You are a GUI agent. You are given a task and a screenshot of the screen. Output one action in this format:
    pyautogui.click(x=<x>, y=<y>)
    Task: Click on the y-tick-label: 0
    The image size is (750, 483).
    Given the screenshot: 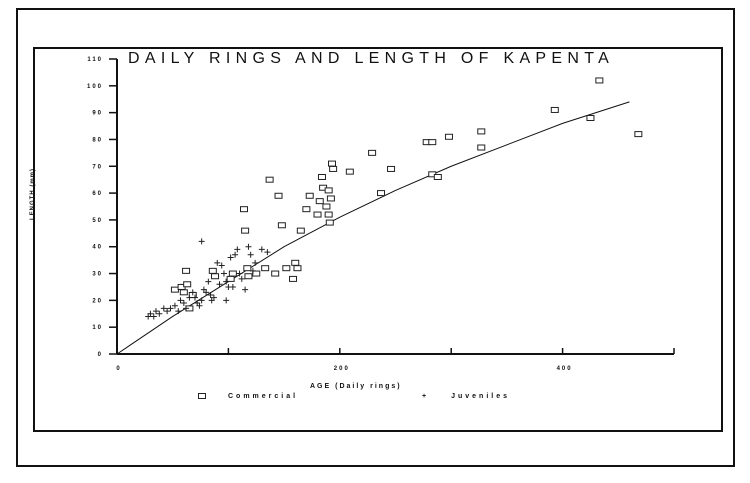 What is the action you would take?
    pyautogui.click(x=100, y=355)
    